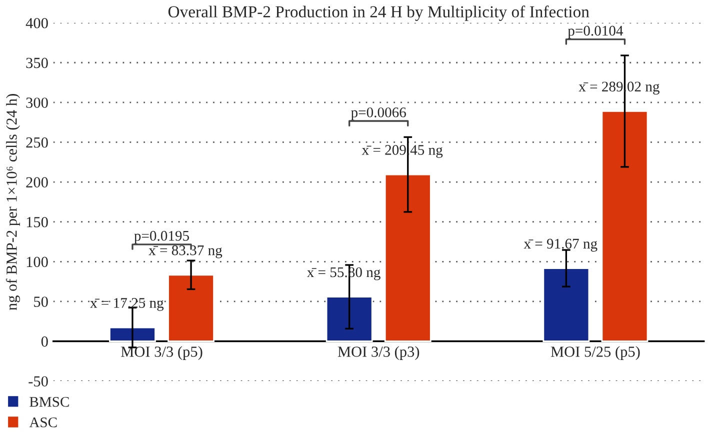 This screenshot has height=439, width=711. What do you see at coordinates (37, 182) in the screenshot?
I see `y-tick-label: 200` at bounding box center [37, 182].